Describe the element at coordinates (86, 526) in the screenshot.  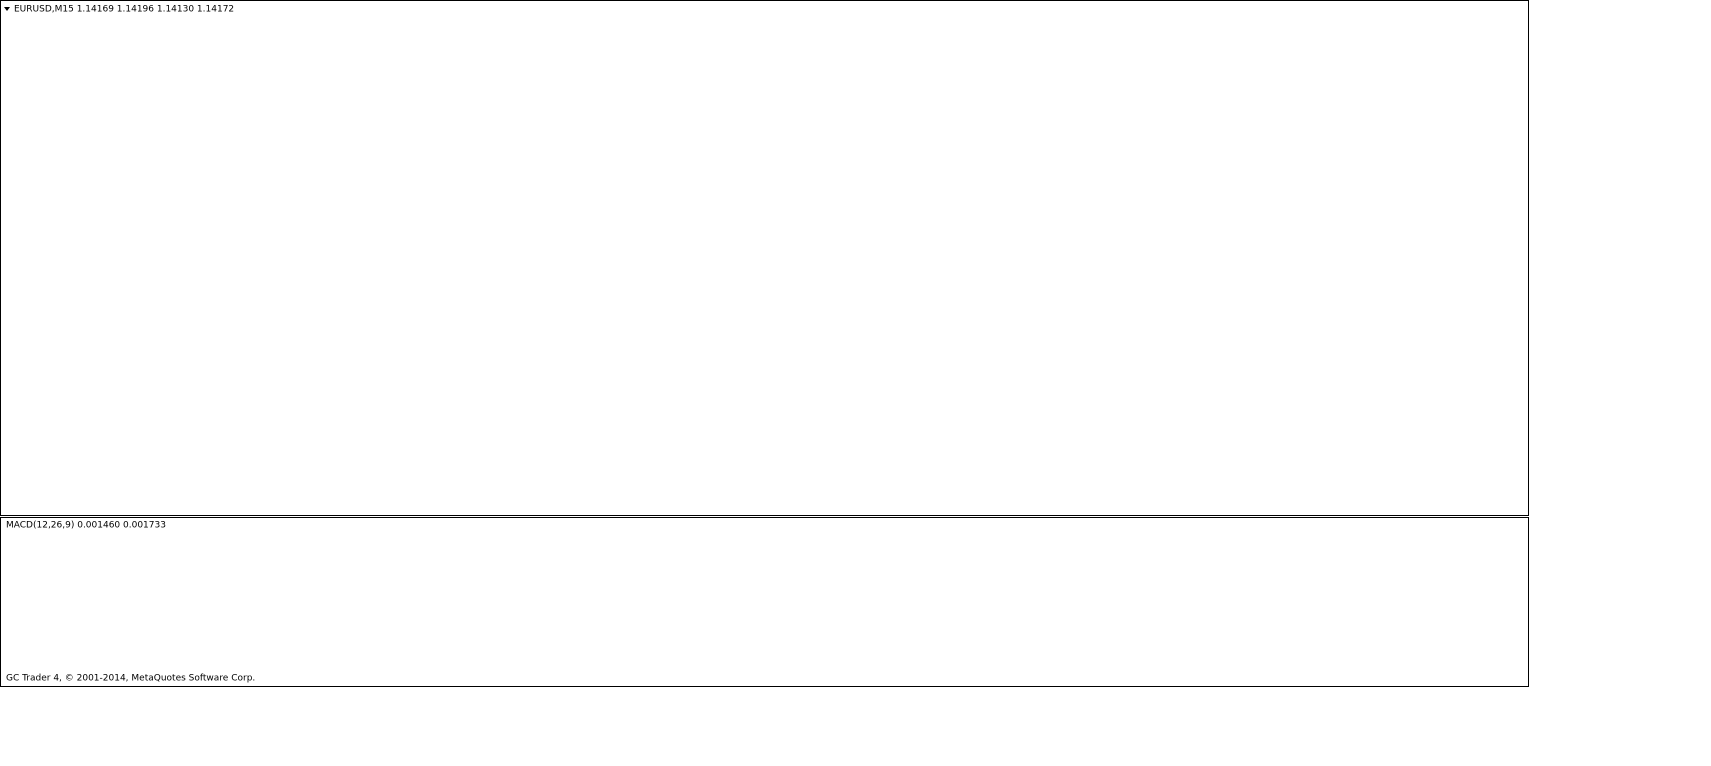
I see `macd-title: MACD(12,26,9) 0.001460 0.001733` at that location.